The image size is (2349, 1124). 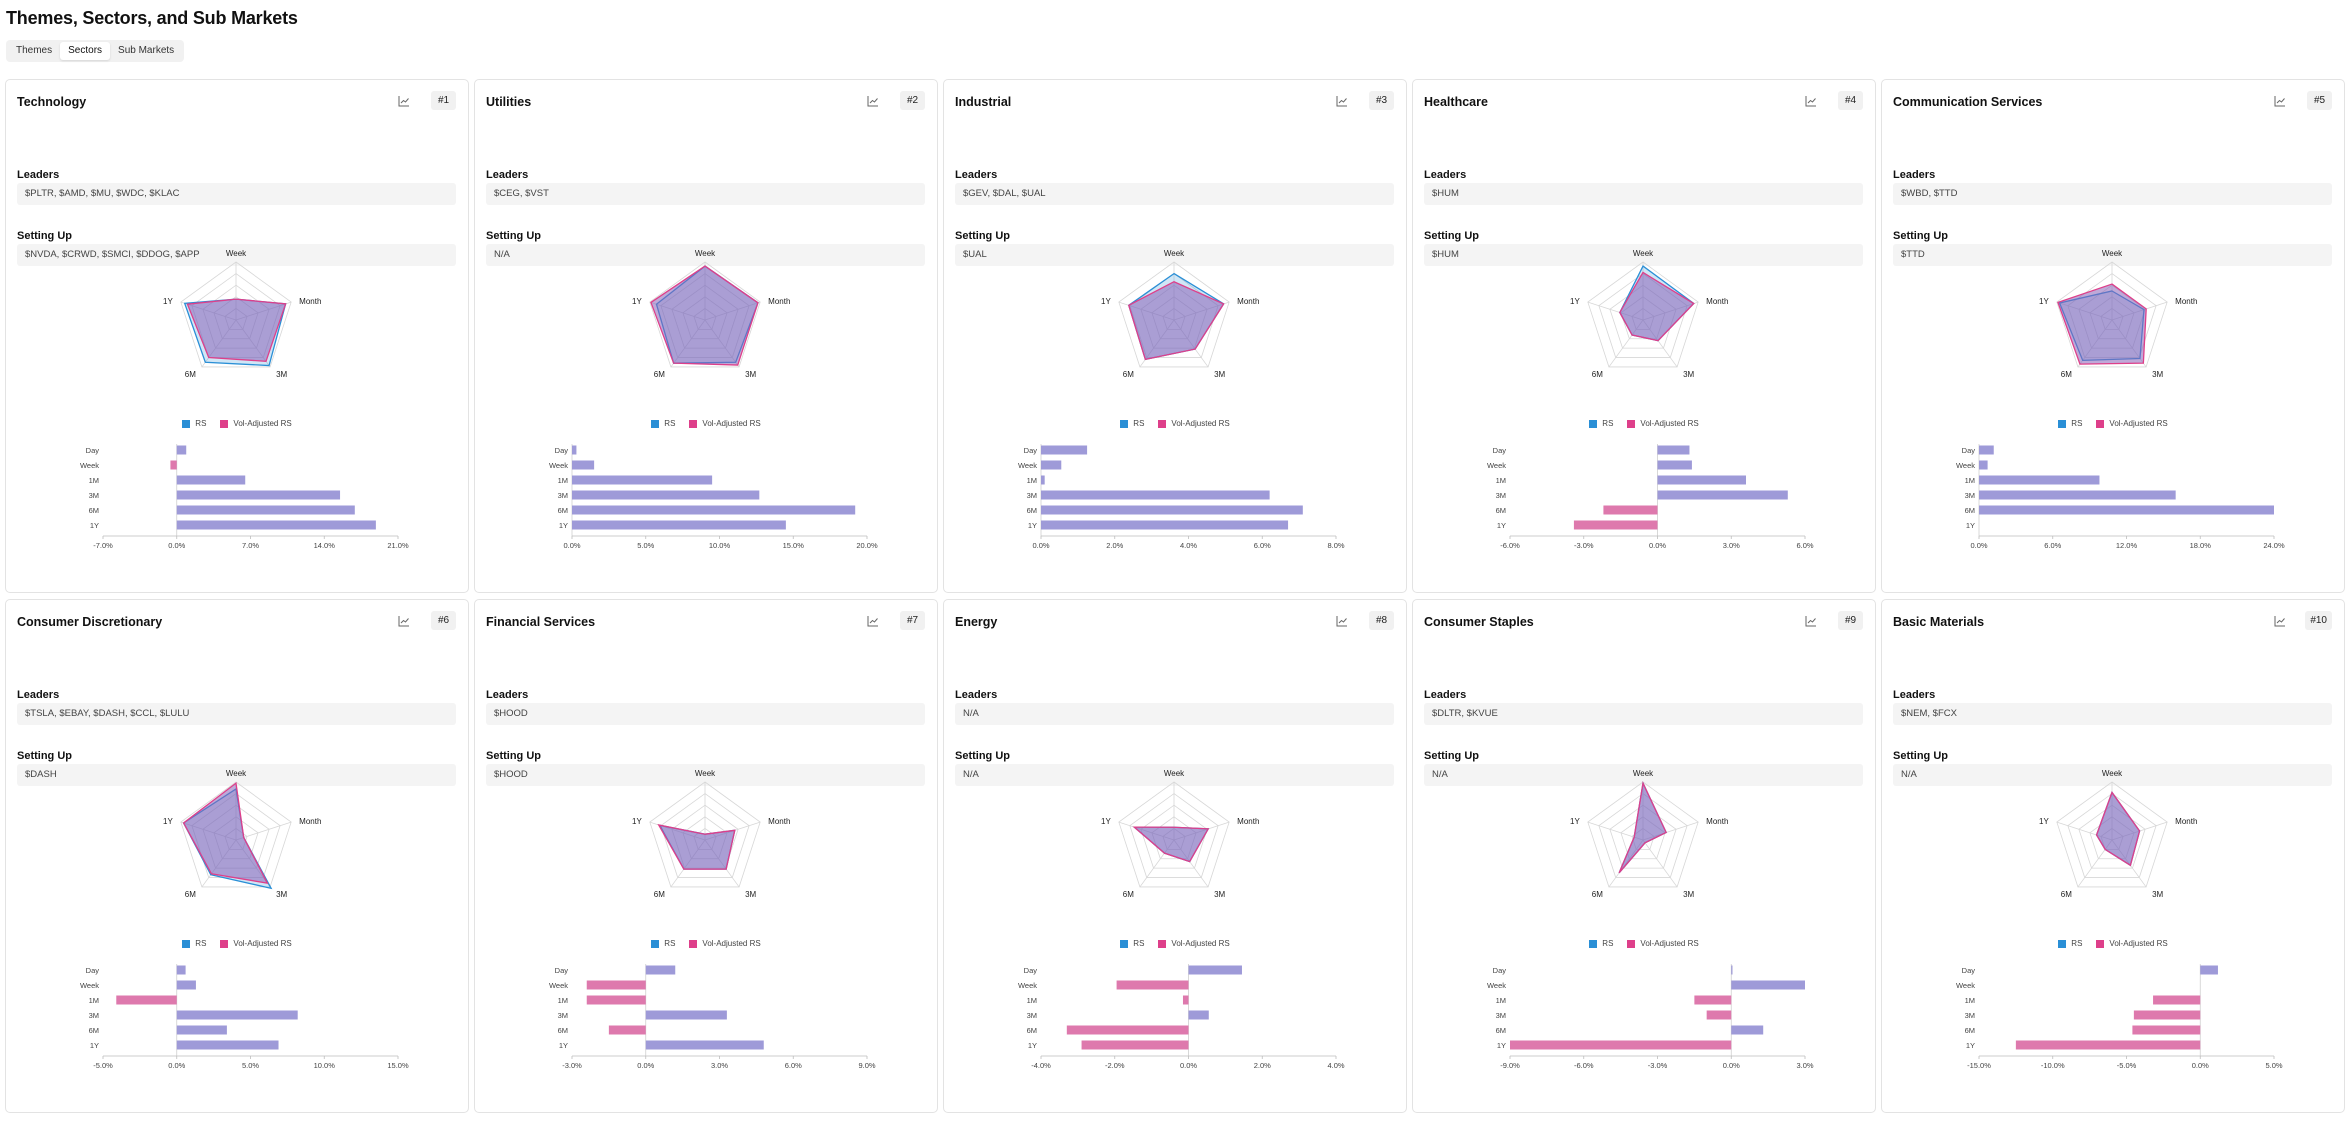 I want to click on tab-sub-markets: Sub Markets, so click(x=146, y=50).